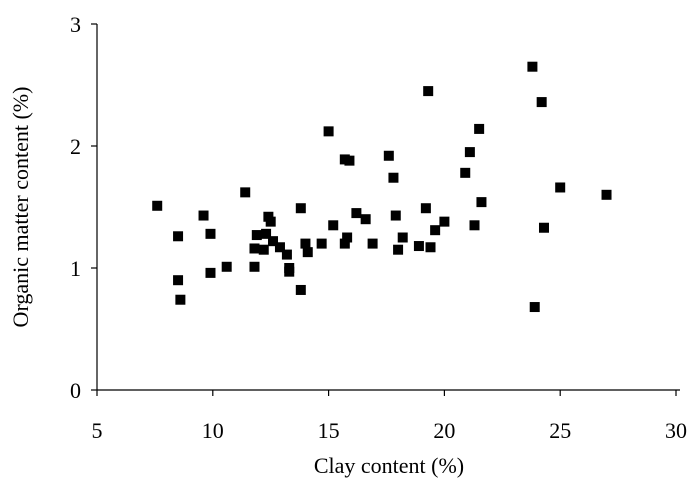 Image resolution: width=691 pixels, height=483 pixels. Describe the element at coordinates (329, 430) in the screenshot. I see `x-tick-label: 15` at that location.